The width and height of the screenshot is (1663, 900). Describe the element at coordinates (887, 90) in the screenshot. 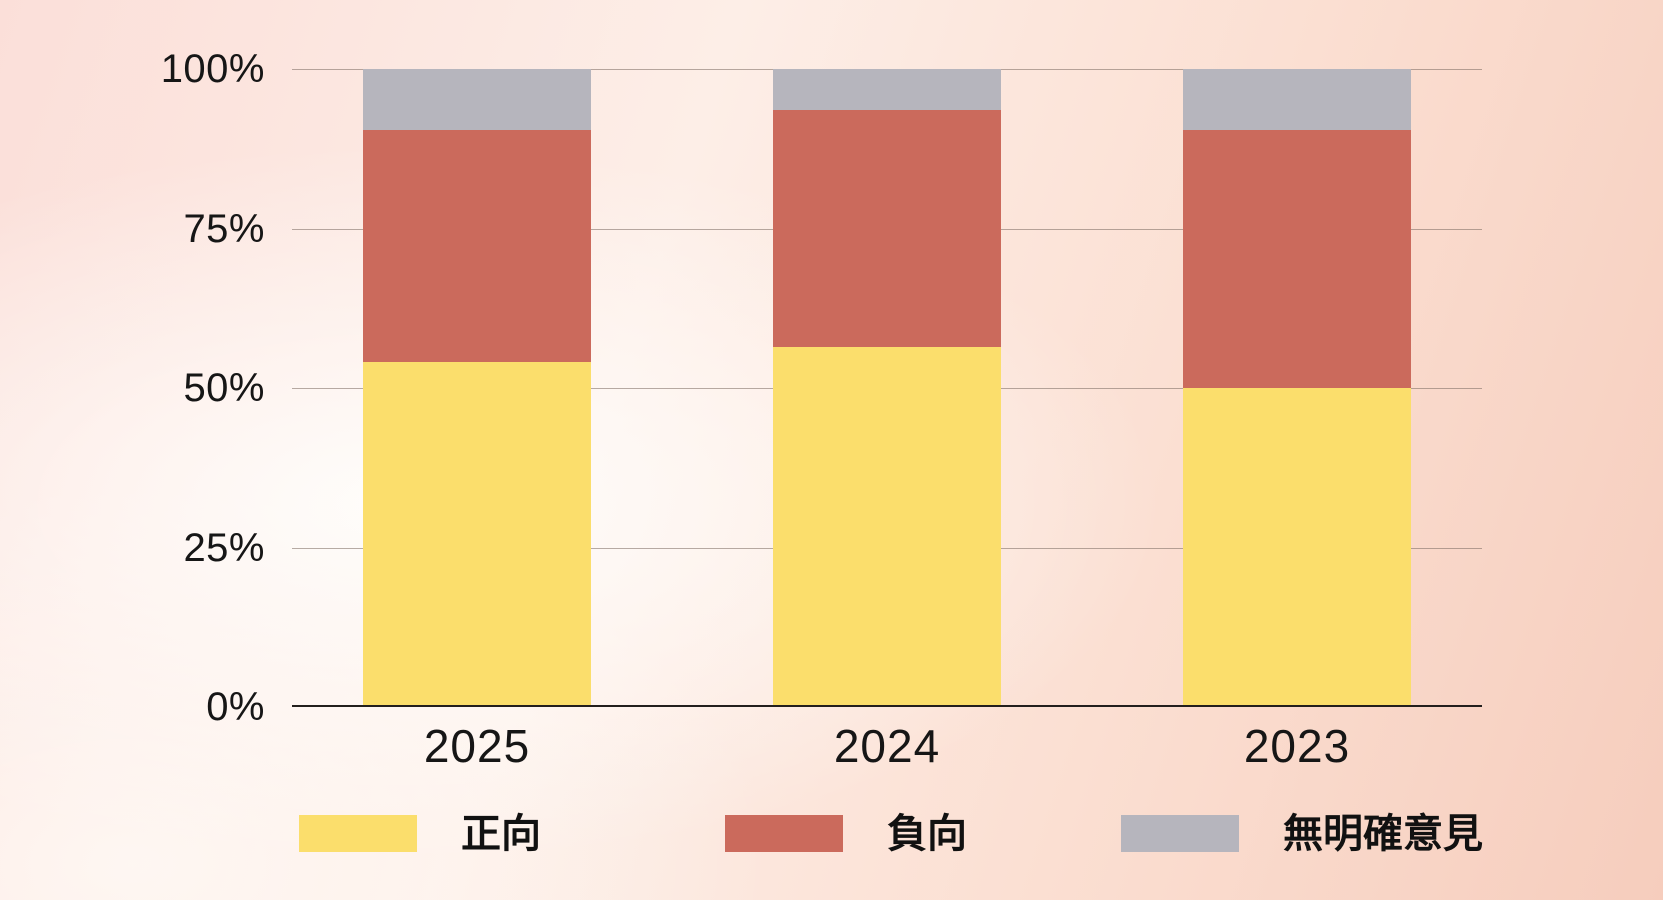

I see `bar-2024-segment-no-clear-opinion` at that location.